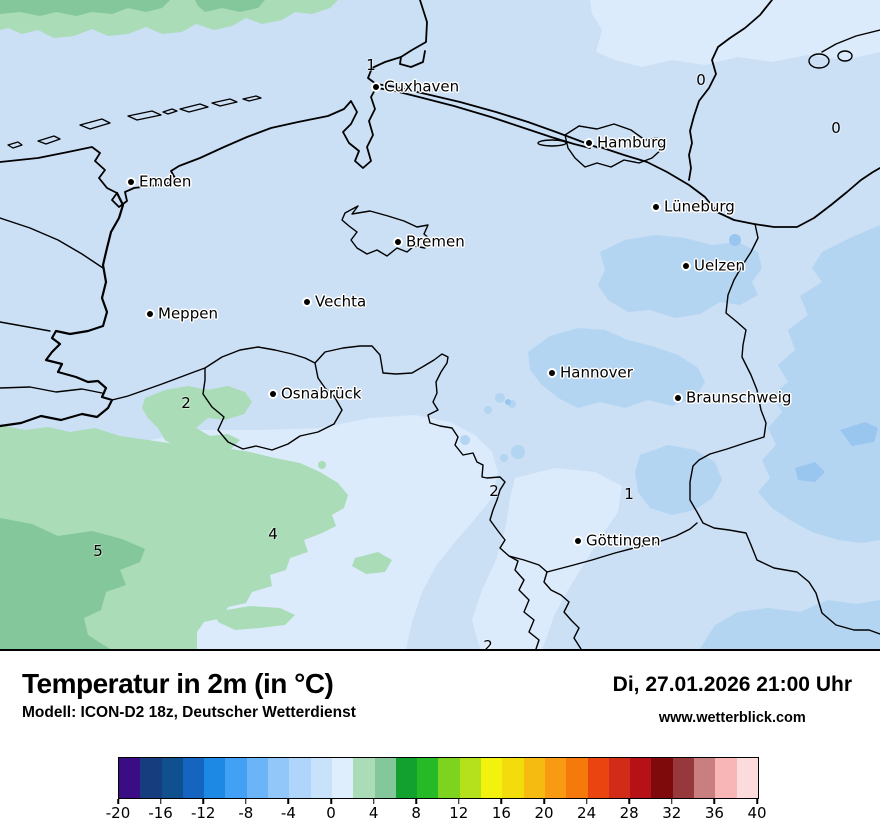 This screenshot has width=880, height=830. I want to click on map-title: Temperatur in 2m (in °C), so click(178, 683).